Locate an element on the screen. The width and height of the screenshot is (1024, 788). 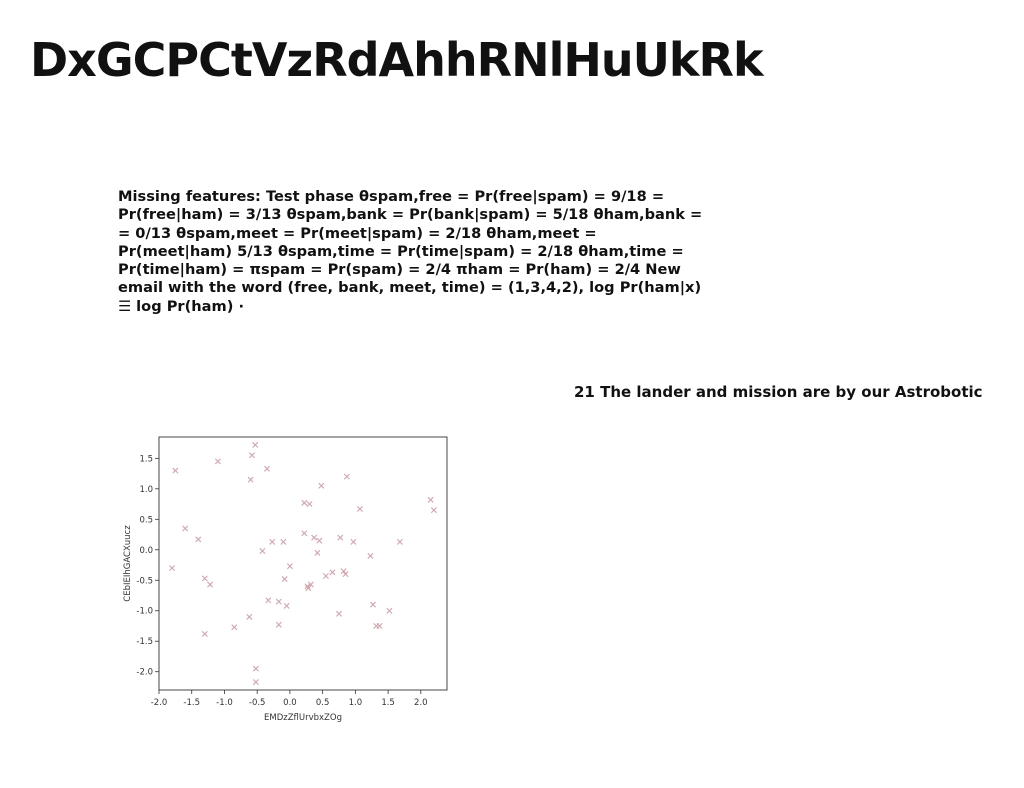
y-axis-label: CEbIEIhGACXuucz is located at coordinates (128, 563).